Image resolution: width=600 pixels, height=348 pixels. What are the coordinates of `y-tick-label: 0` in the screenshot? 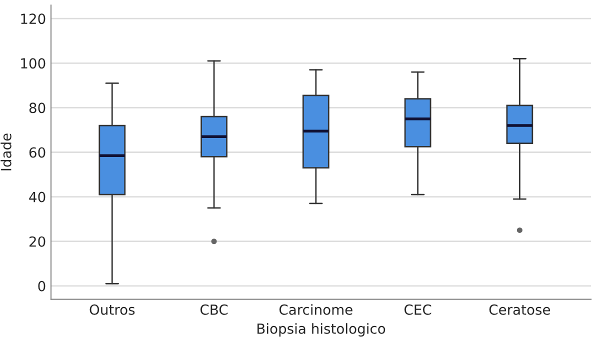 It's located at (42, 286).